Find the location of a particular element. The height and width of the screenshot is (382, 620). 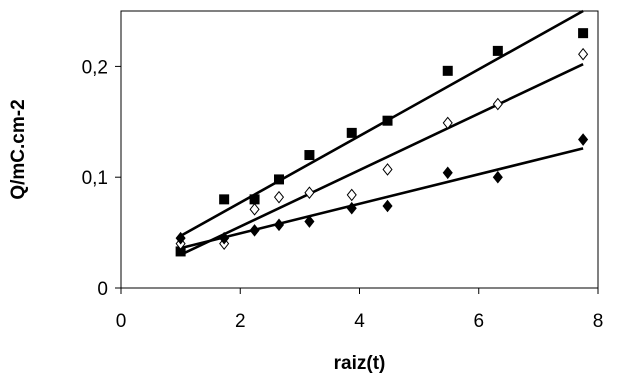

x-tick-label: 4 is located at coordinates (359, 321).